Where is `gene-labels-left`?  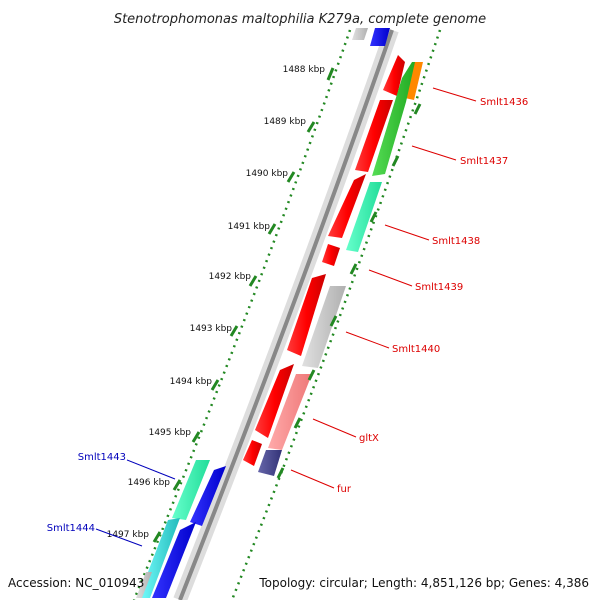
gene-labels-left is located at coordinates (135, 503).